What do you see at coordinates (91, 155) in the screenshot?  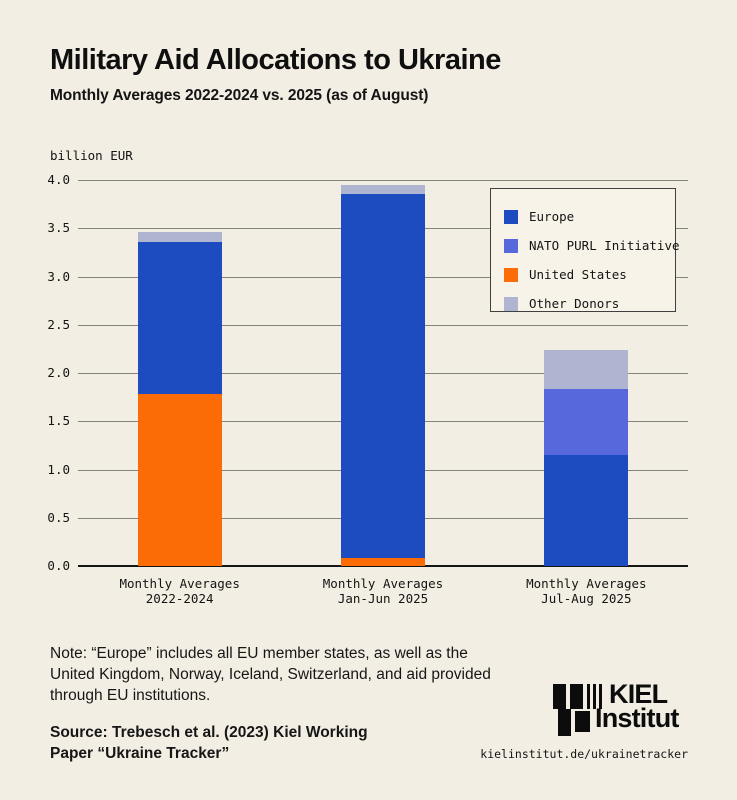 I see `y-axis-unit-label: billion EUR` at bounding box center [91, 155].